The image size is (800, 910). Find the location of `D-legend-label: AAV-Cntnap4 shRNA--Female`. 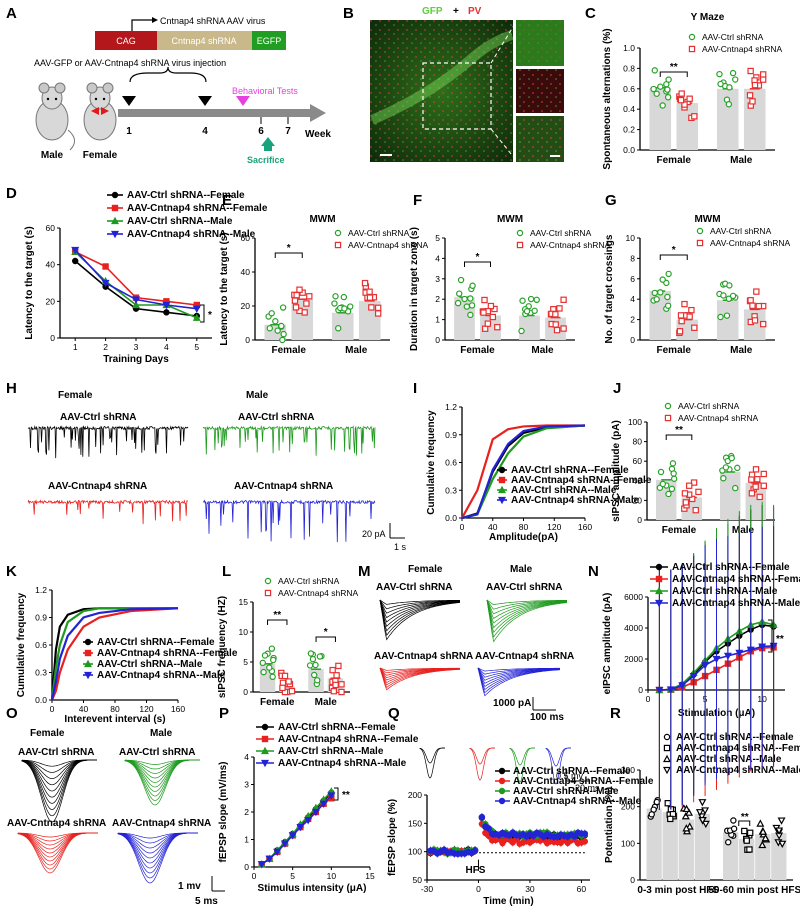

D-legend-label: AAV-Cntnap4 shRNA--Female is located at coordinates (197, 208).